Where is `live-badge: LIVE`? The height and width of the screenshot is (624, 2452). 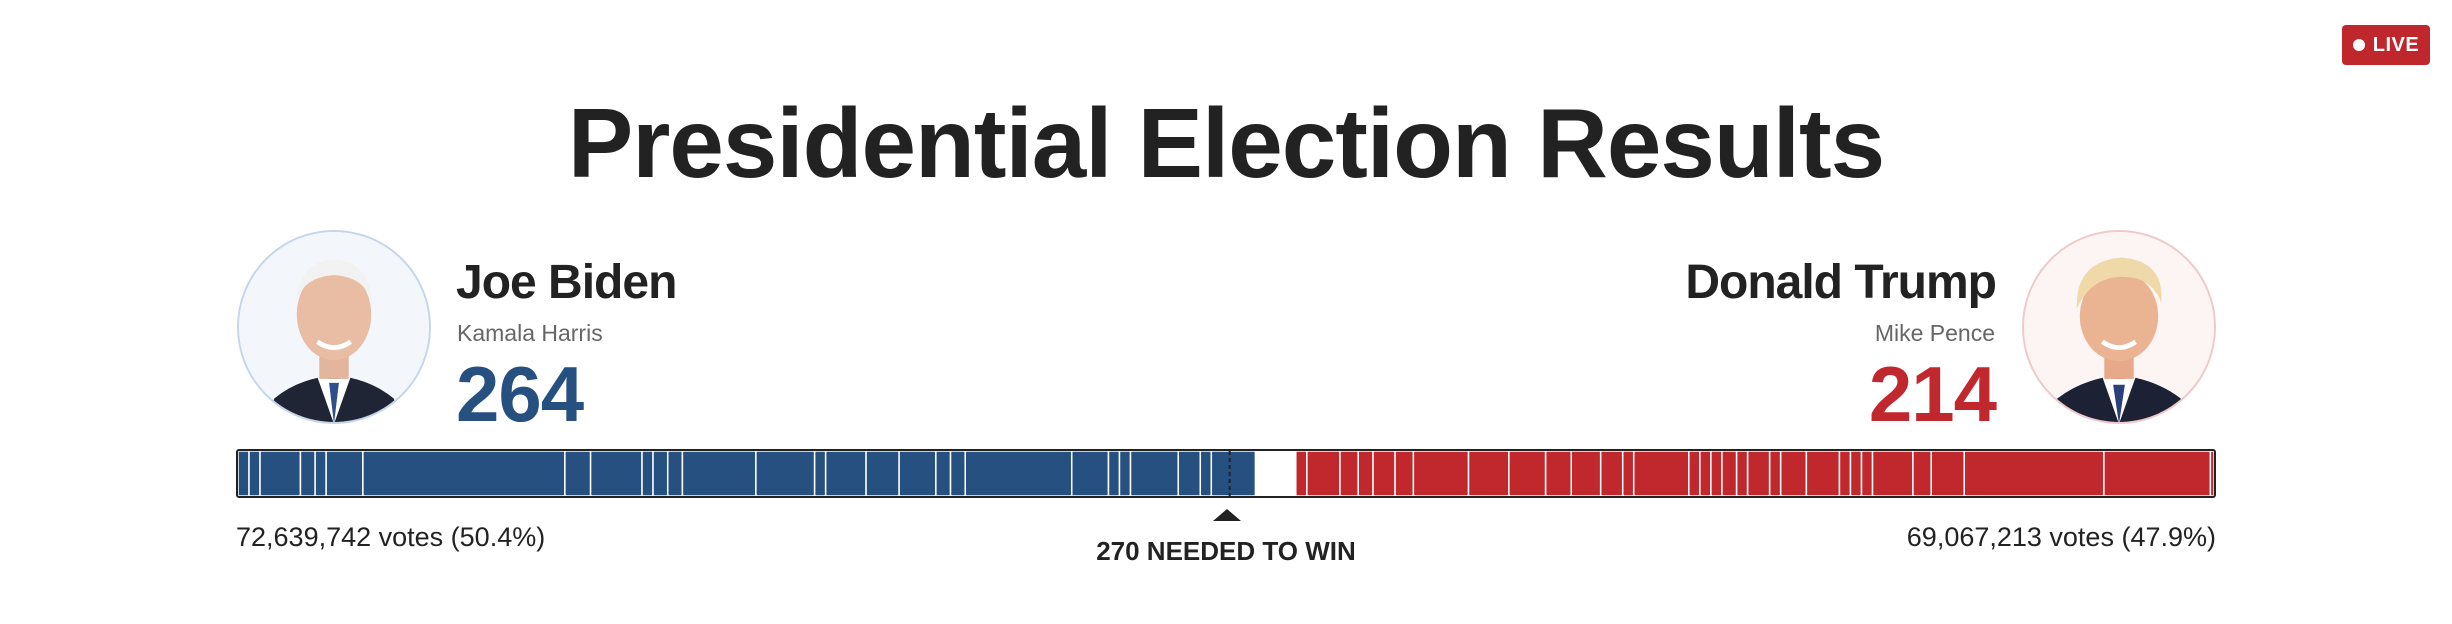 live-badge: LIVE is located at coordinates (2386, 45).